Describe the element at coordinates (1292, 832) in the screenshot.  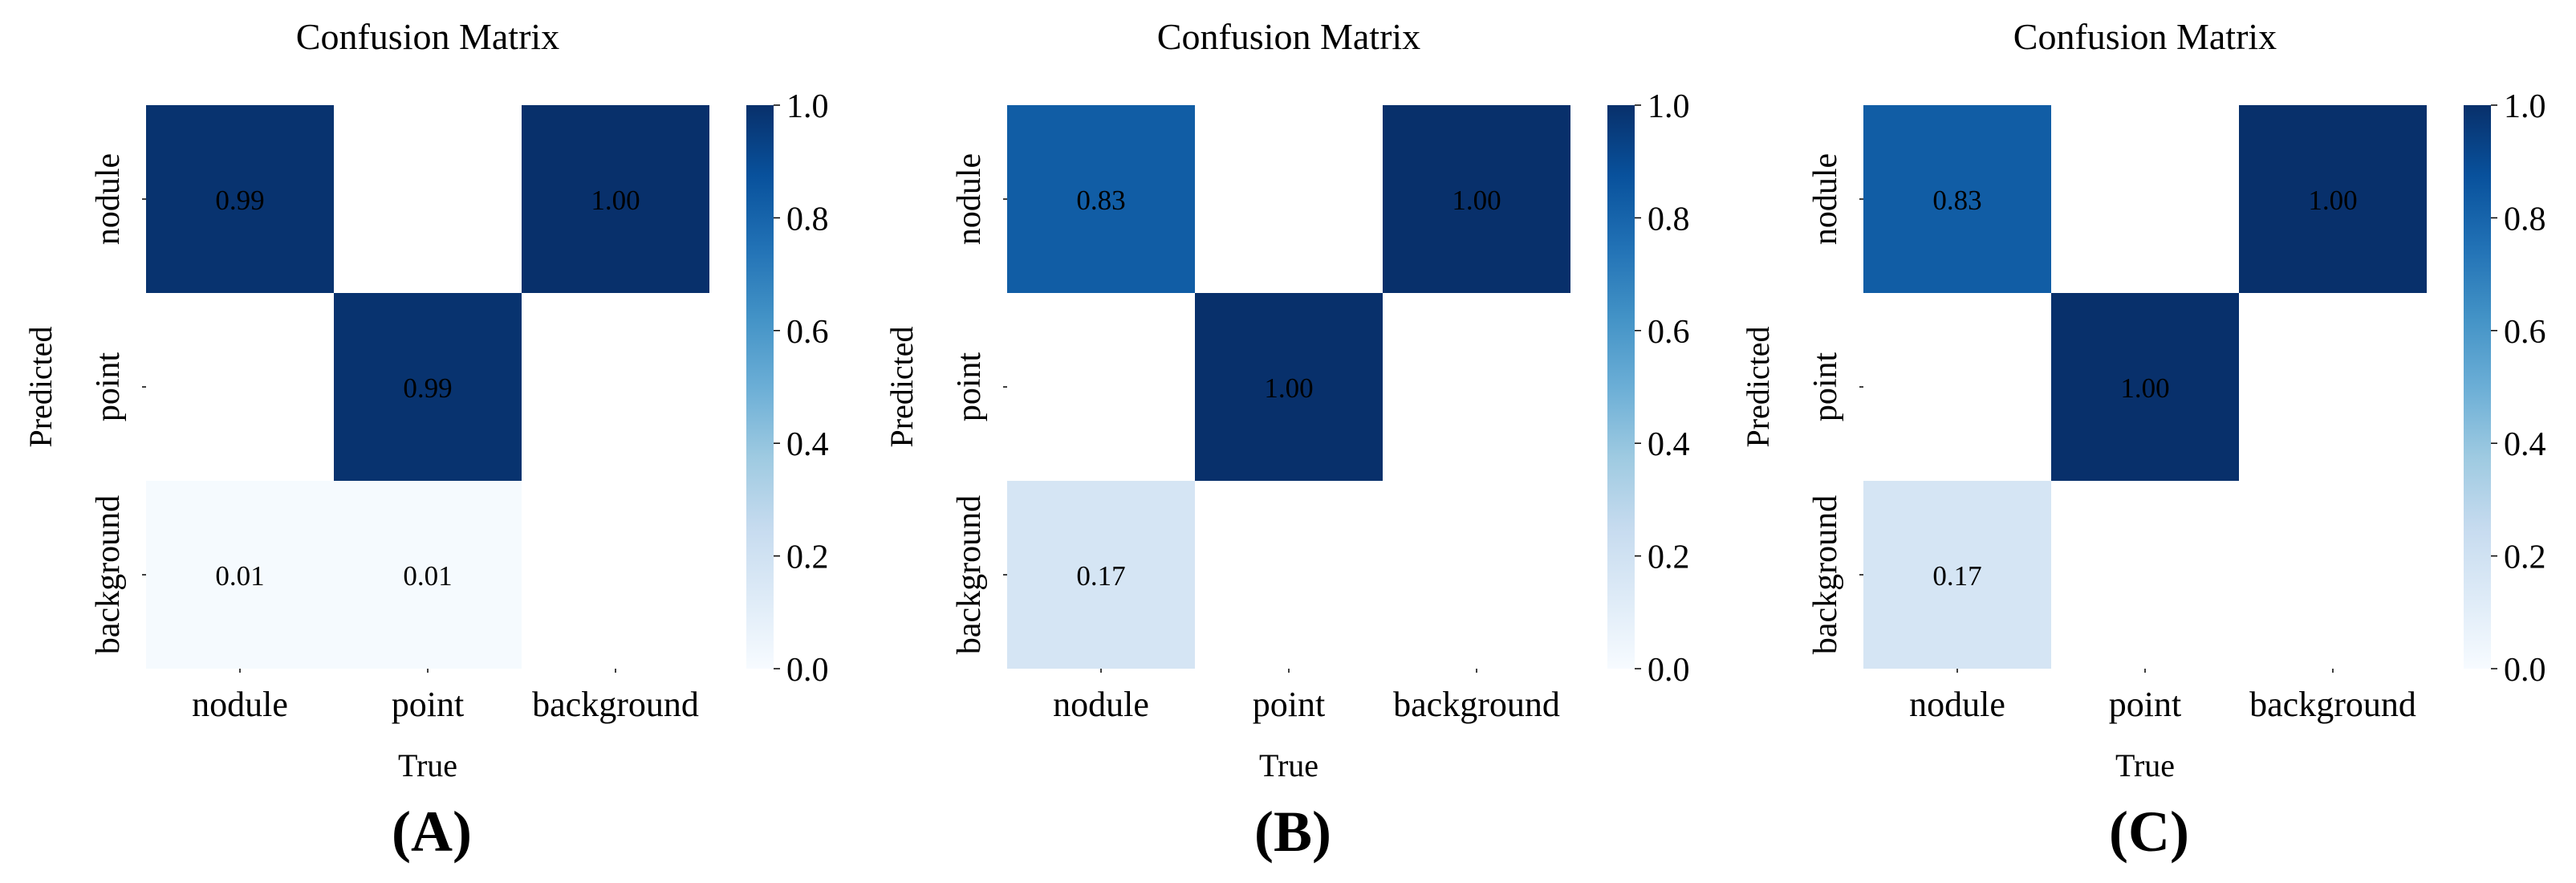
I see `panel-label: (B)` at that location.